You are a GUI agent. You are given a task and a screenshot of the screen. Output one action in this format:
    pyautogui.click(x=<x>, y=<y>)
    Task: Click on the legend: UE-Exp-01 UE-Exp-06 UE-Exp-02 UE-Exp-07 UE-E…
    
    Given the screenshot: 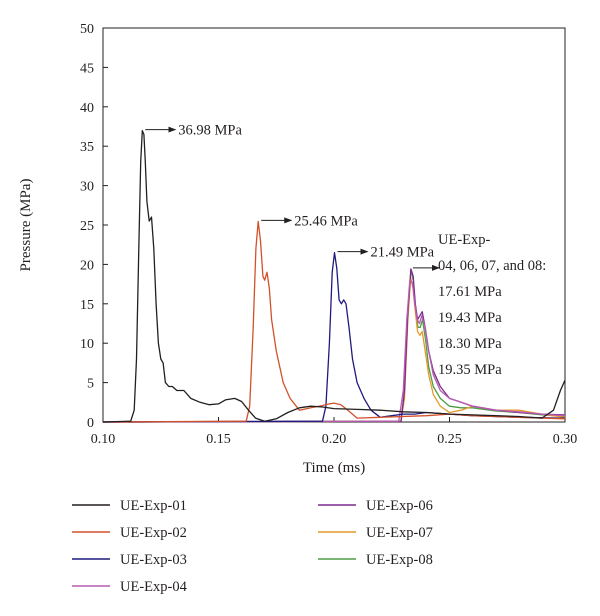 What is the action you would take?
    pyautogui.click(x=252, y=546)
    